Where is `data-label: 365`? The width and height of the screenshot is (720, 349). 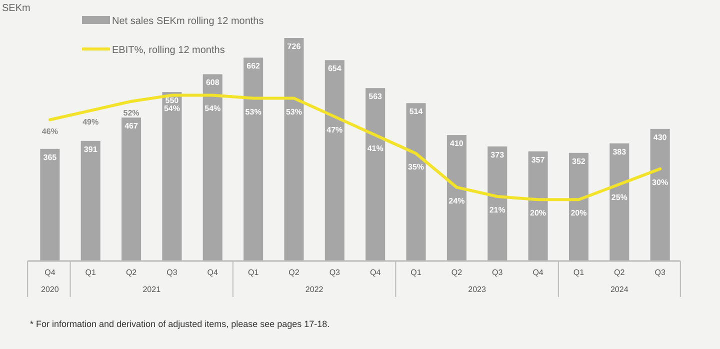
data-label: 365 is located at coordinates (50, 157).